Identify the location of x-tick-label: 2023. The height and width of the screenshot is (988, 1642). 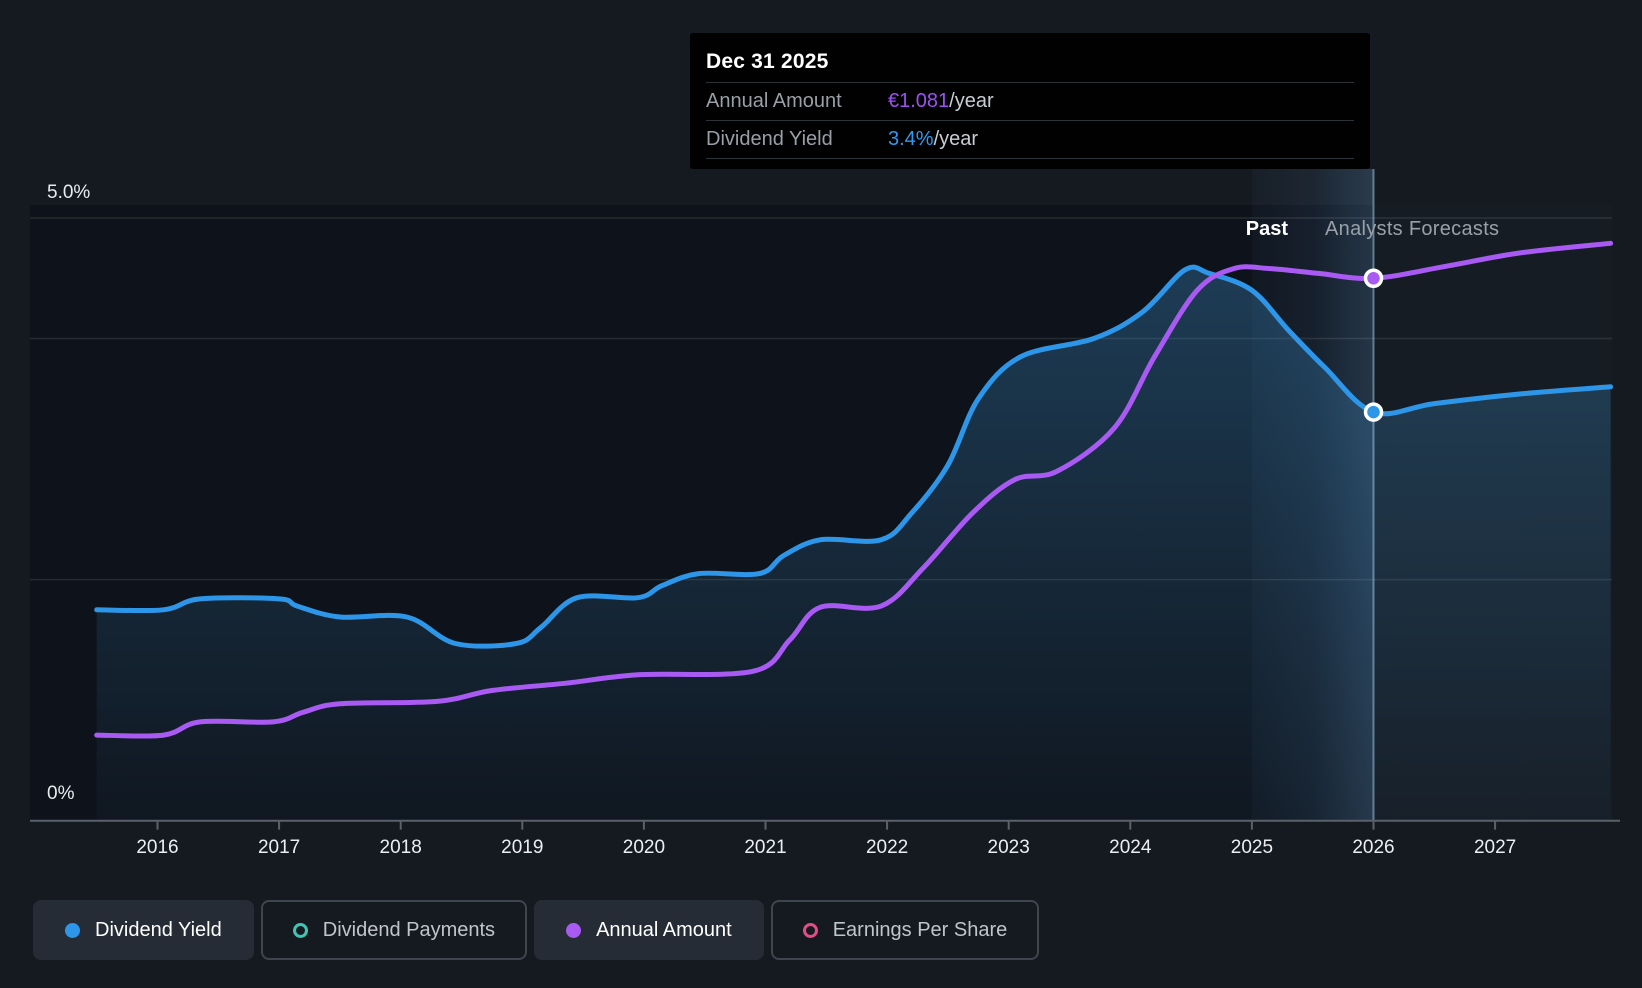
(1009, 847).